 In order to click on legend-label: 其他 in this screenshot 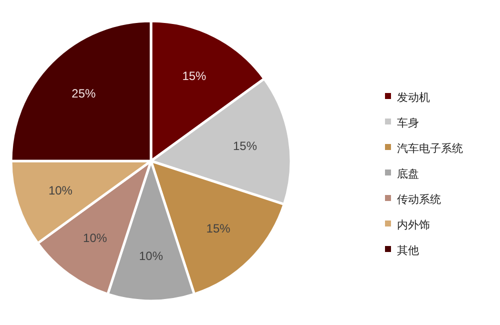, I will do `click(408, 250)`.